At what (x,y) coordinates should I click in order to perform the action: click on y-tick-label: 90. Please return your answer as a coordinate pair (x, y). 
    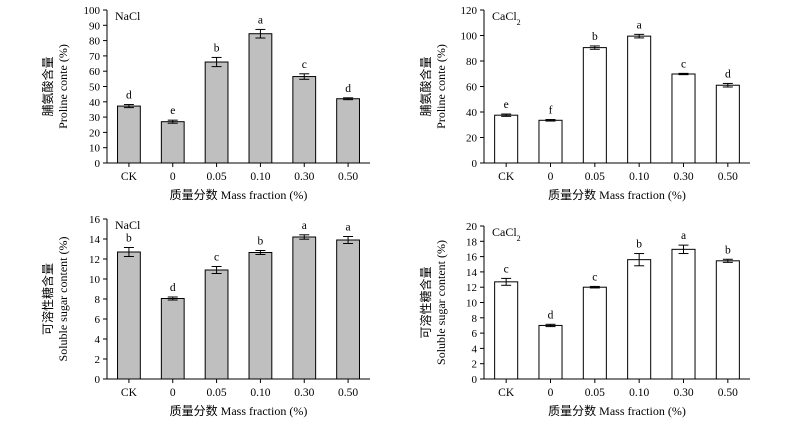
    Looking at the image, I should click on (95, 26).